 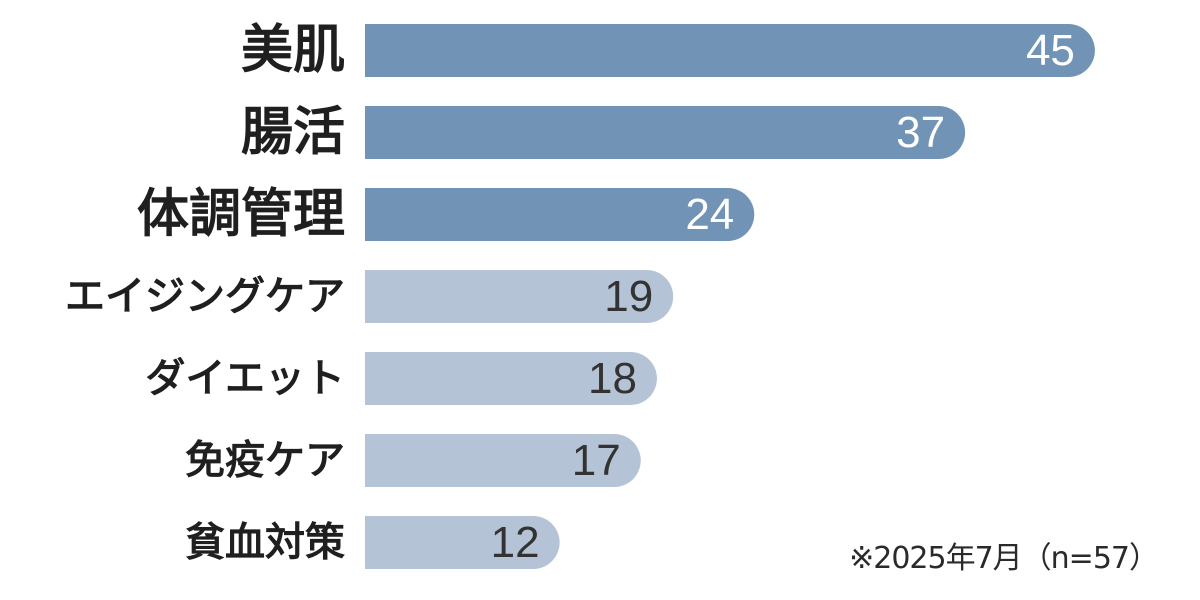 What do you see at coordinates (920, 132) in the screenshot?
I see `data-label-2: 37` at bounding box center [920, 132].